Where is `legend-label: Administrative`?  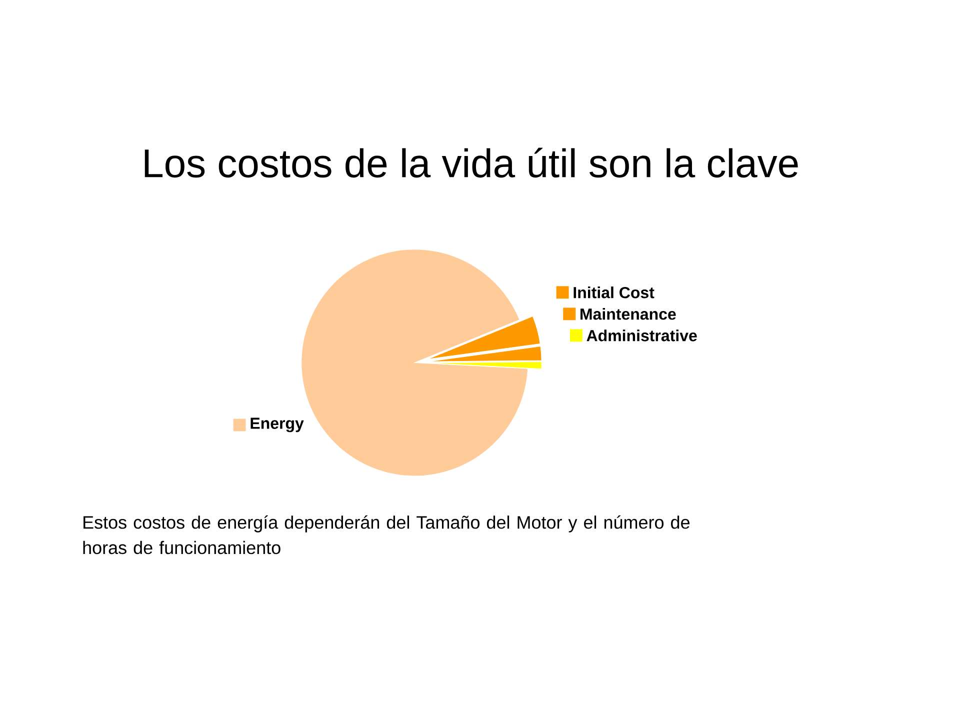
legend-label: Administrative is located at coordinates (641, 336).